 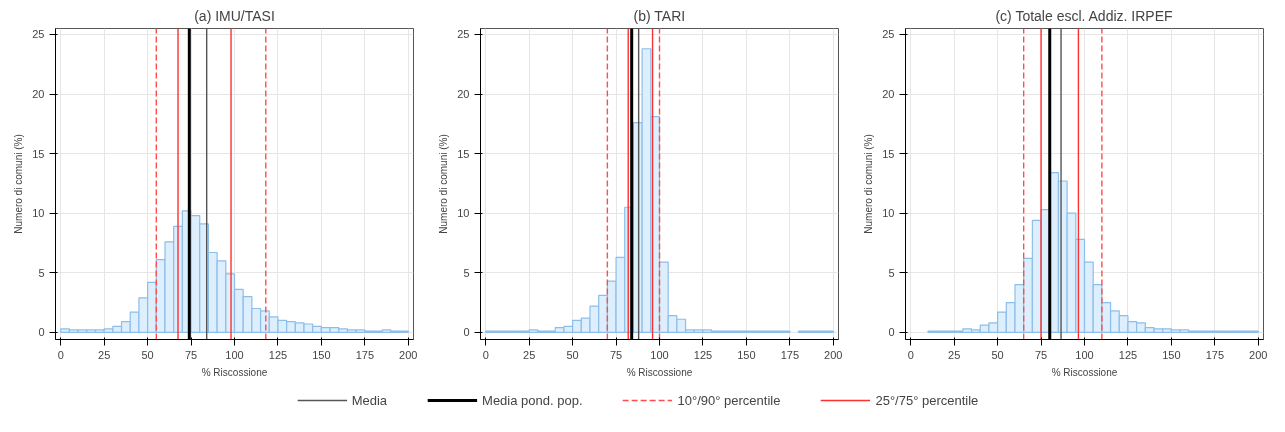 What do you see at coordinates (659, 15) in the screenshot?
I see `chart-title: (b) TARI` at bounding box center [659, 15].